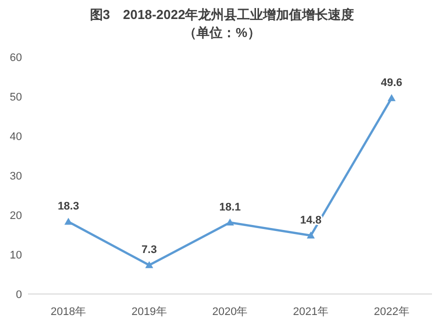 Image resolution: width=444 pixels, height=326 pixels. I want to click on y-tick-label: 60, so click(16, 58).